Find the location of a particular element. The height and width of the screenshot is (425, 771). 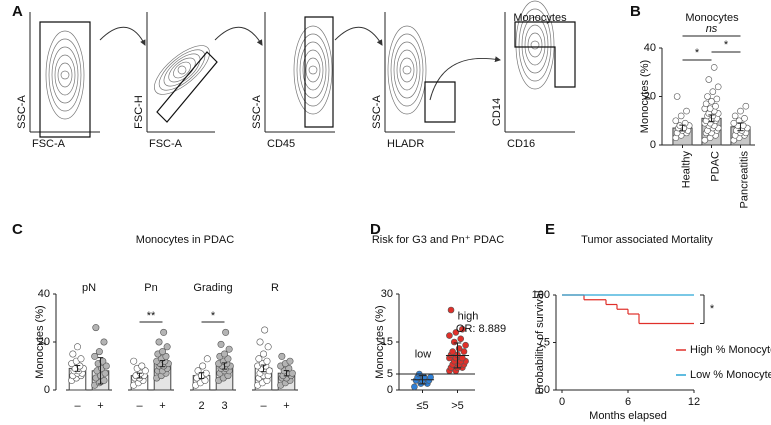

gate-label: Monocytes is located at coordinates (540, 18).